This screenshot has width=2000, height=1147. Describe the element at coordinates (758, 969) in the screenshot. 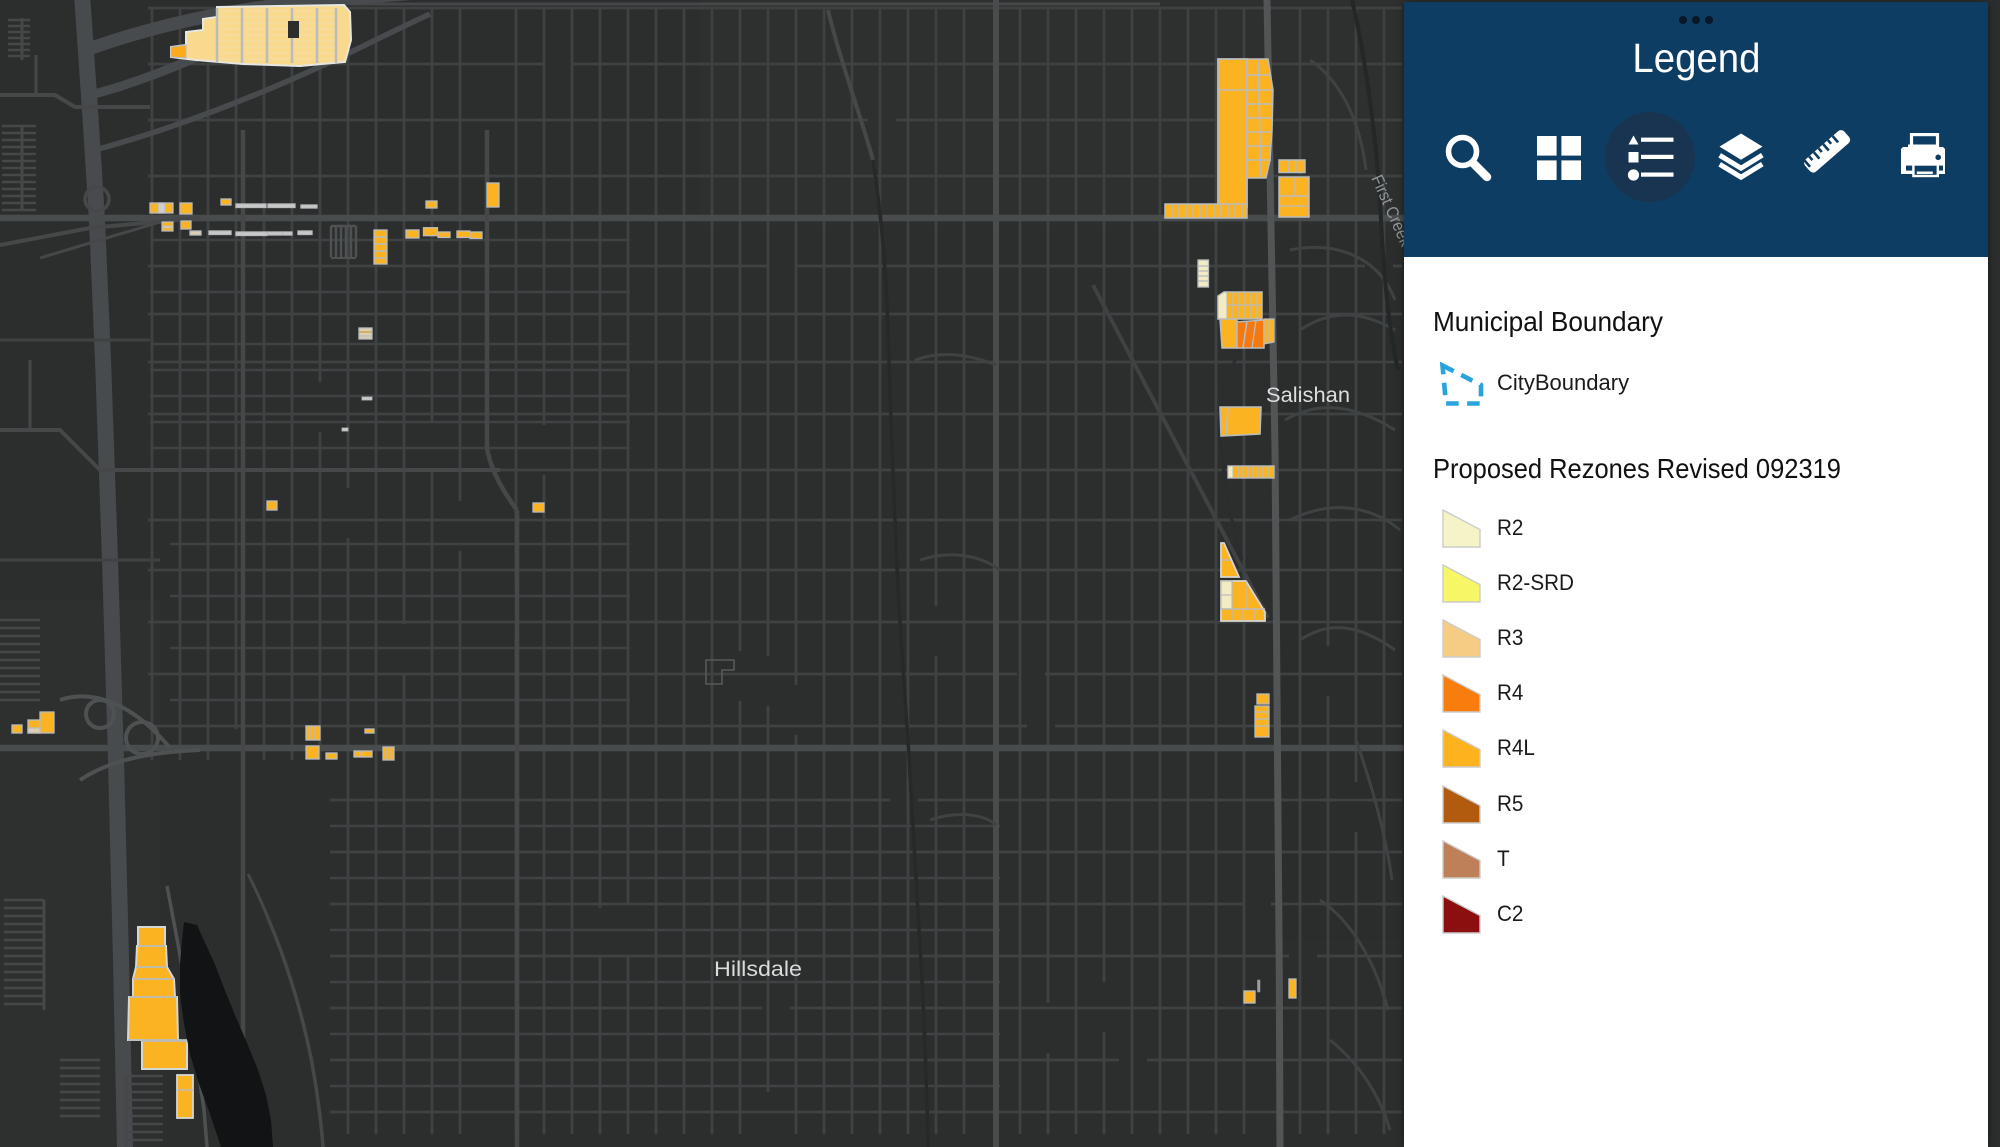

I see `svg-text: Hillsdale` at that location.